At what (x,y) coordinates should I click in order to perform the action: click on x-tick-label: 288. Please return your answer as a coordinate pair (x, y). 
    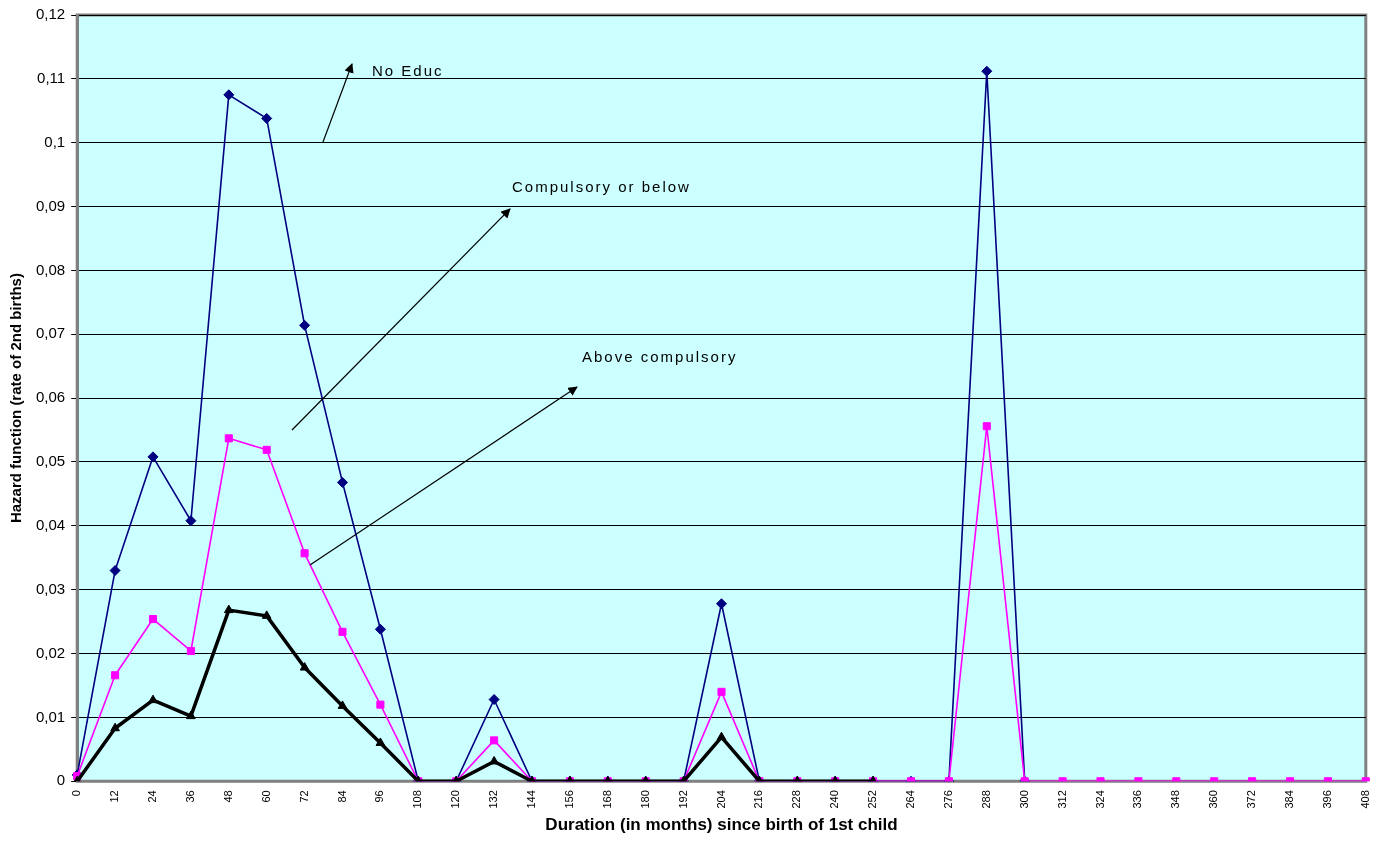
    Looking at the image, I should click on (985, 799).